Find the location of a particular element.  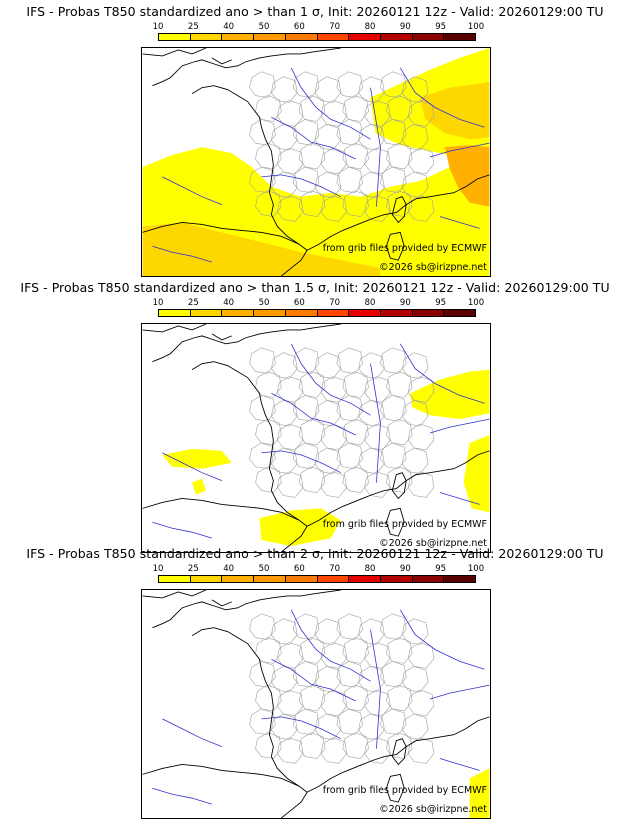

copyright-credit: ©2026 sb@irizpne.net is located at coordinates (433, 267).